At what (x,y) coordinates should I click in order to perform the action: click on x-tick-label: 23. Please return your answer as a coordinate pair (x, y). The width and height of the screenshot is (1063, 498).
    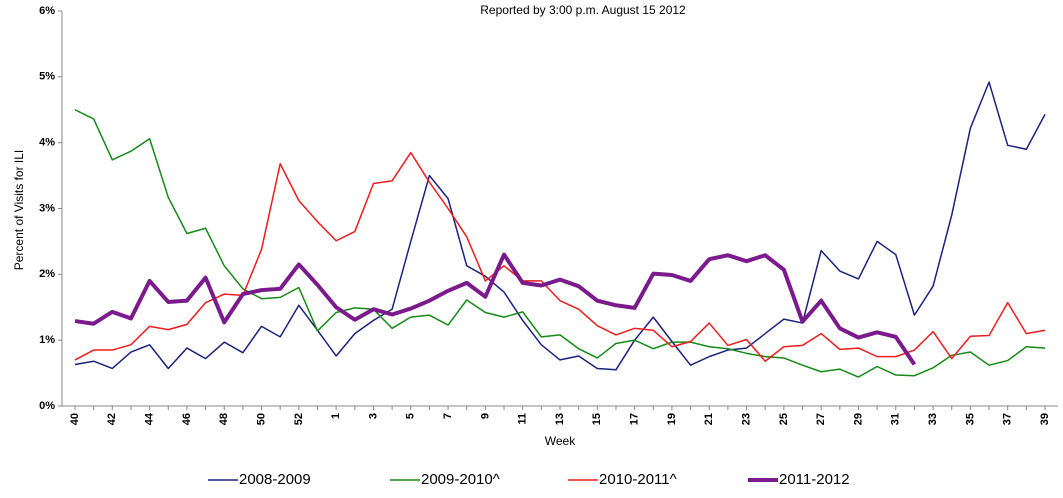
    Looking at the image, I should click on (746, 419).